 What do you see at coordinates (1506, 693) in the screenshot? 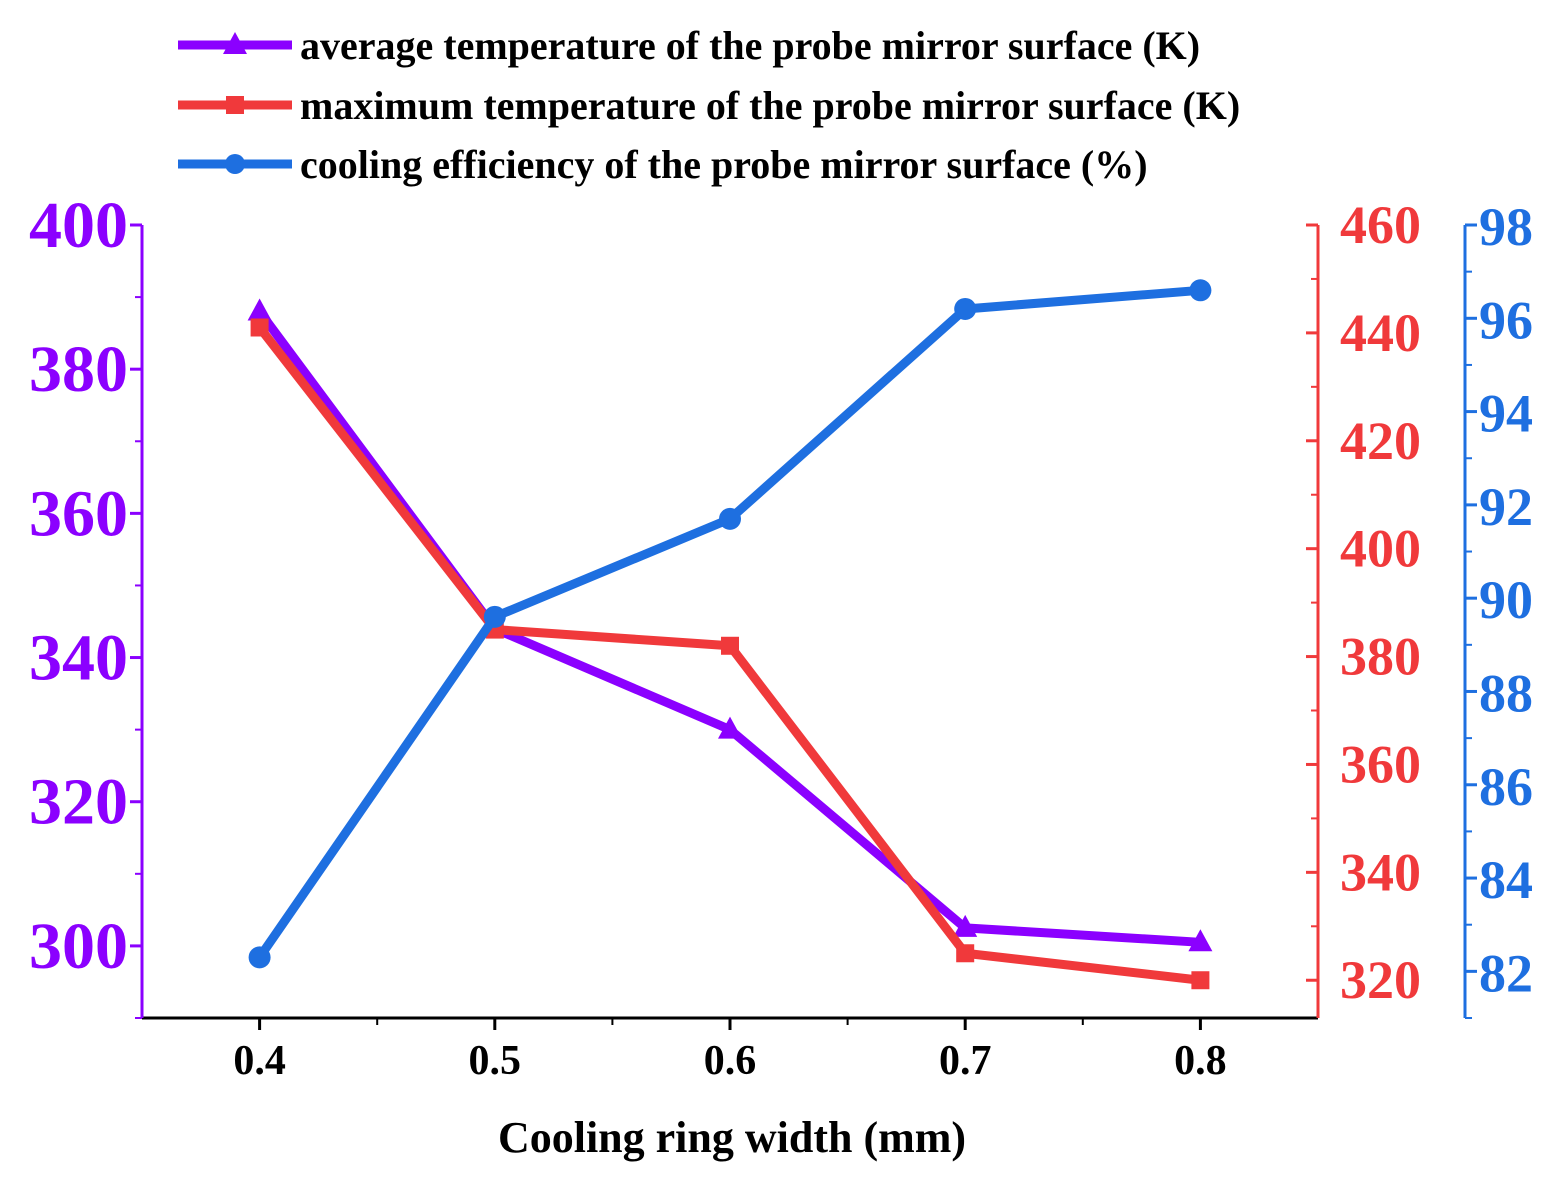
I see `right2-tick-label: 88` at bounding box center [1506, 693].